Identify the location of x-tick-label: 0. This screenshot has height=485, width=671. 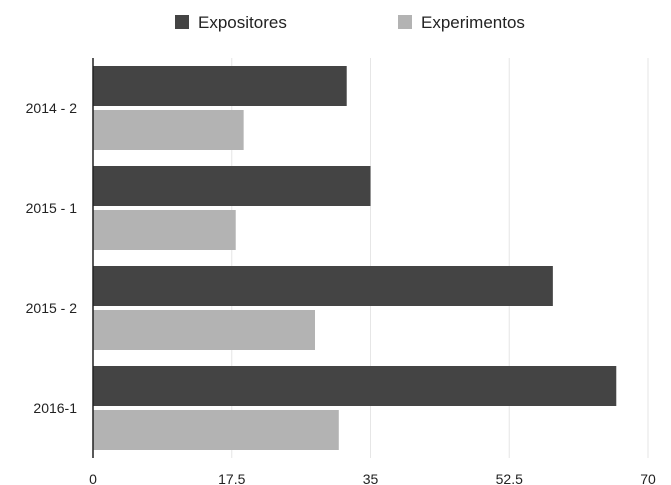
(93, 478).